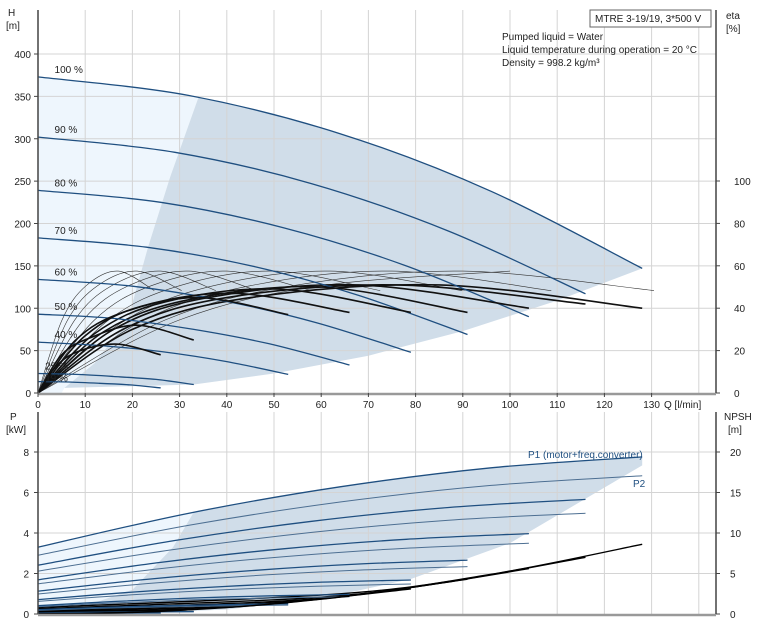  I want to click on h-tick-label: 150, so click(22, 267).